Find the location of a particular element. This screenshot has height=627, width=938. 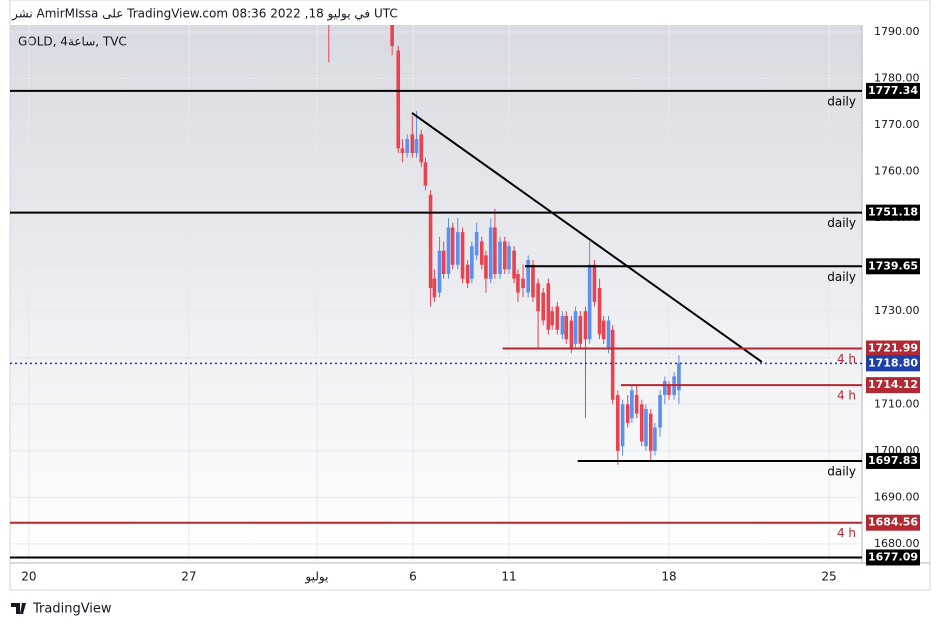

price-axis is located at coordinates (896, 294).